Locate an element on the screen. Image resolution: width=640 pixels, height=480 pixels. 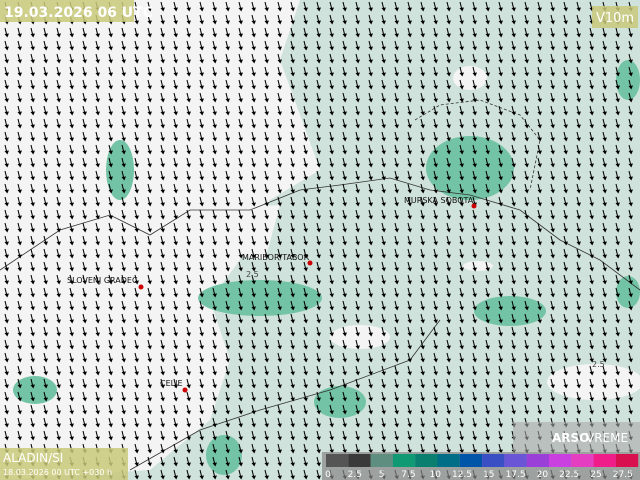
title-box is located at coordinates (67, 11).